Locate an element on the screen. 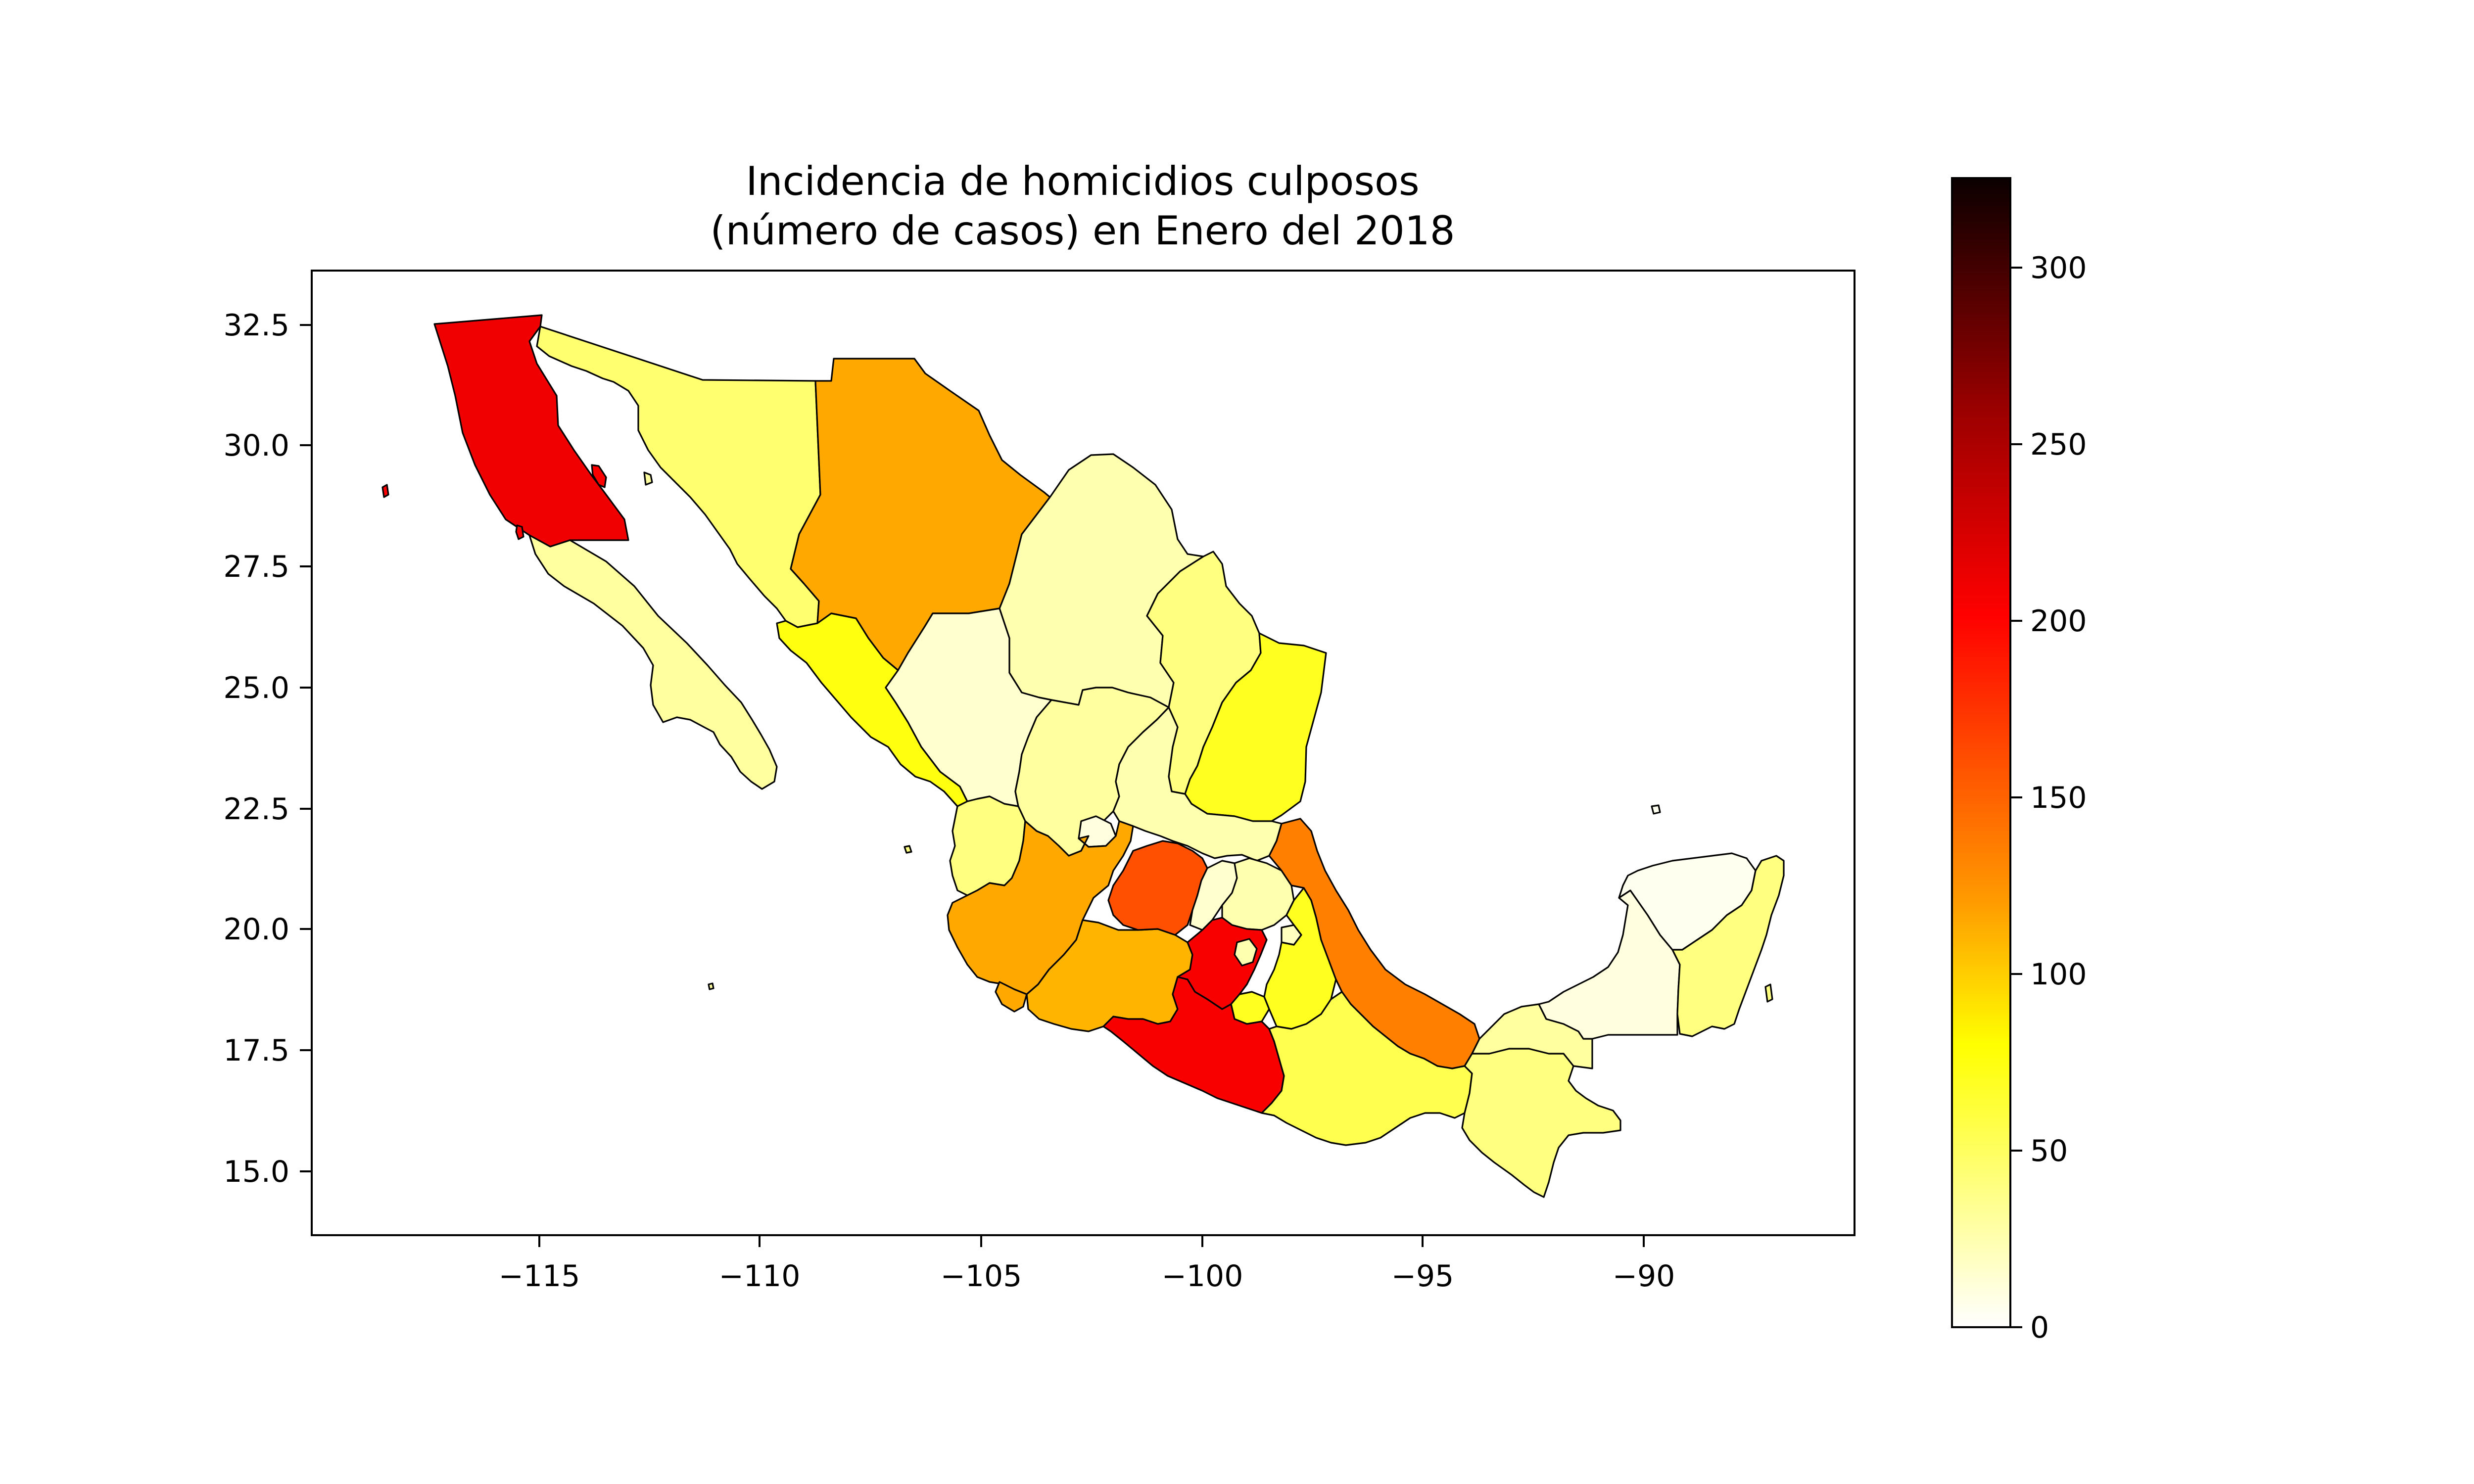 The width and height of the screenshot is (2474, 1484). y-tick-label: 25.0 is located at coordinates (256, 688).